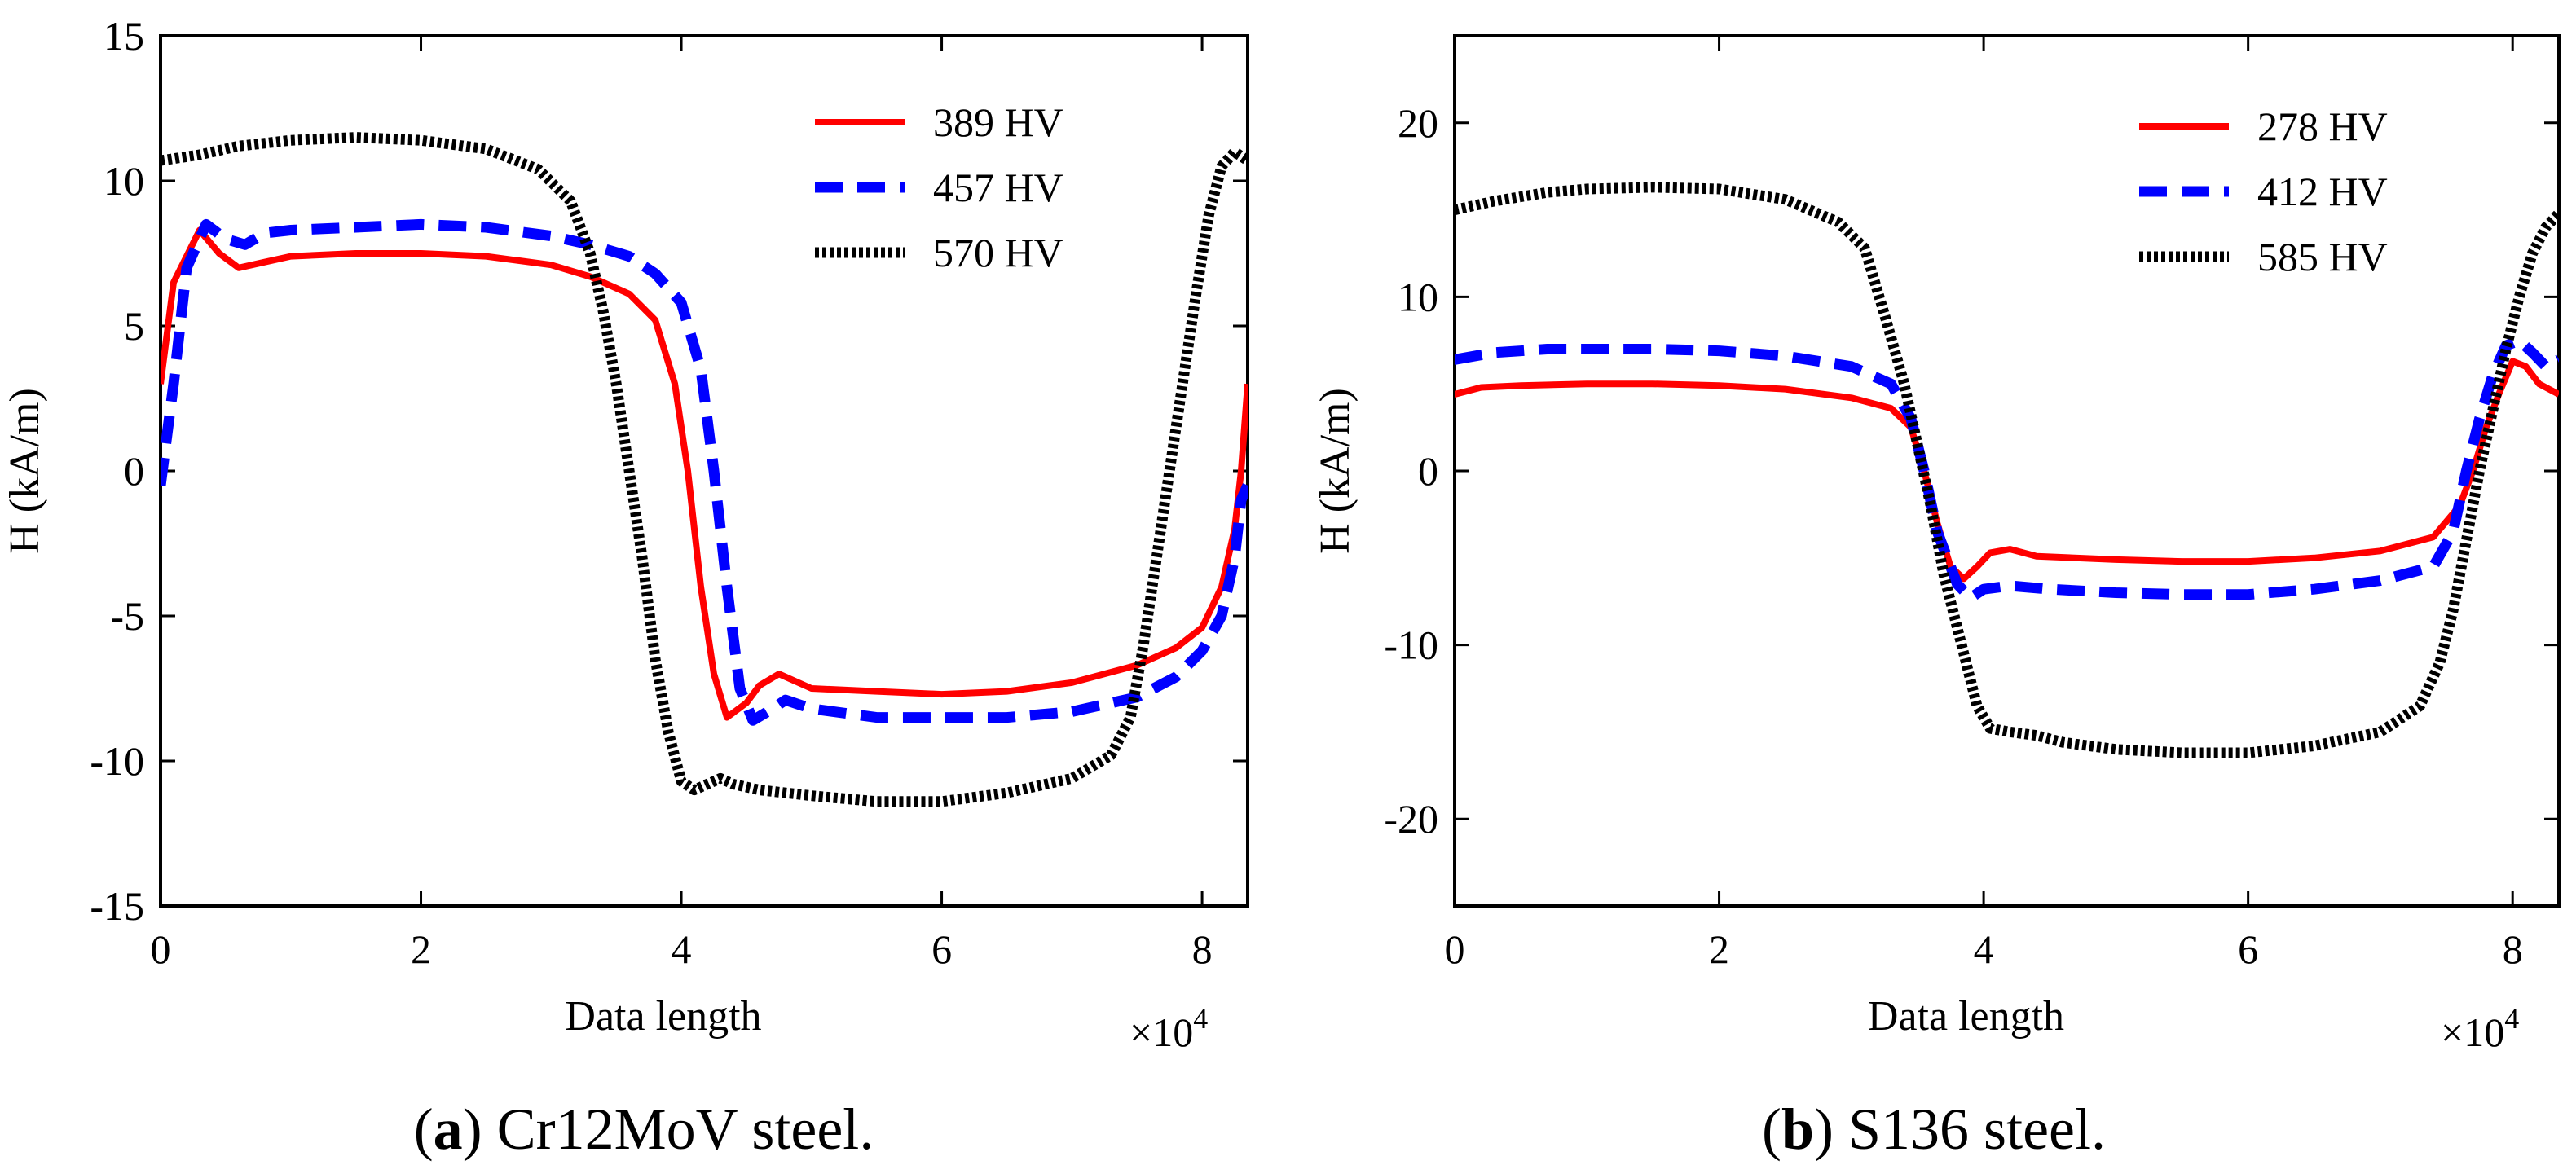 The image size is (2576, 1174). What do you see at coordinates (127, 616) in the screenshot?
I see `y-tick-label: -5` at bounding box center [127, 616].